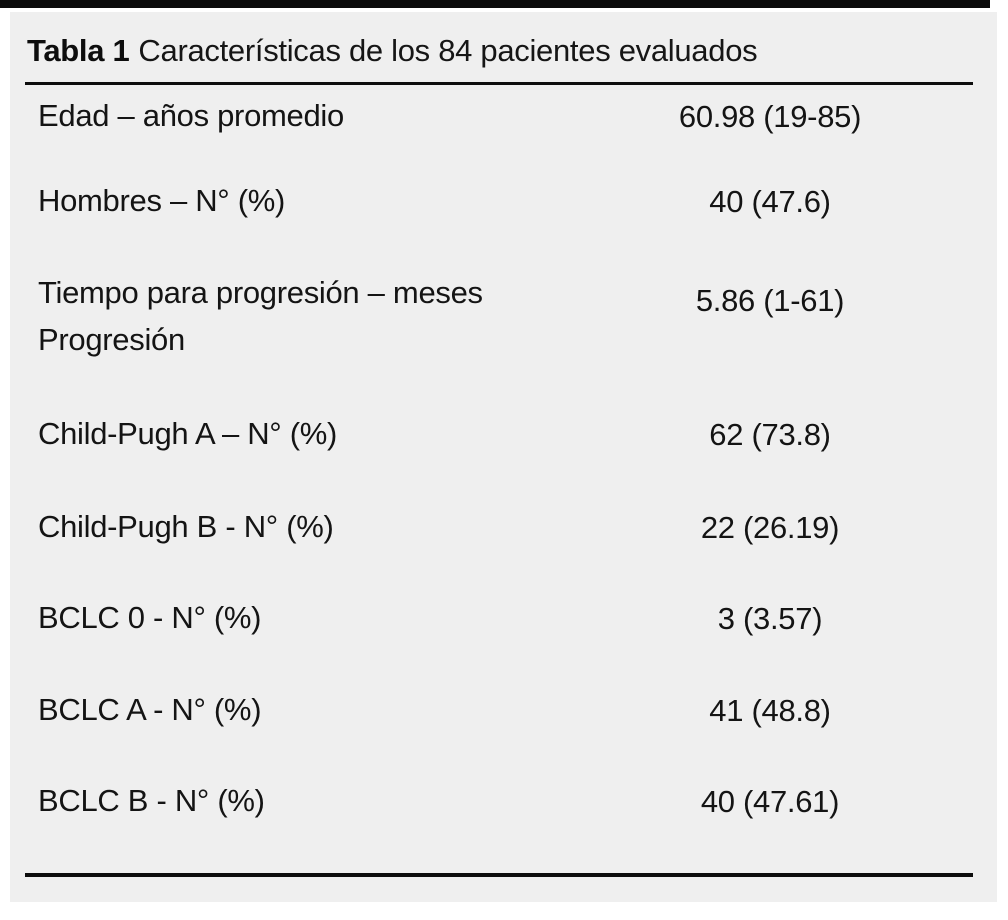 Image resolution: width=1008 pixels, height=920 pixels. What do you see at coordinates (770, 618) in the screenshot?
I see `row-value: 3 (3.57)` at bounding box center [770, 618].